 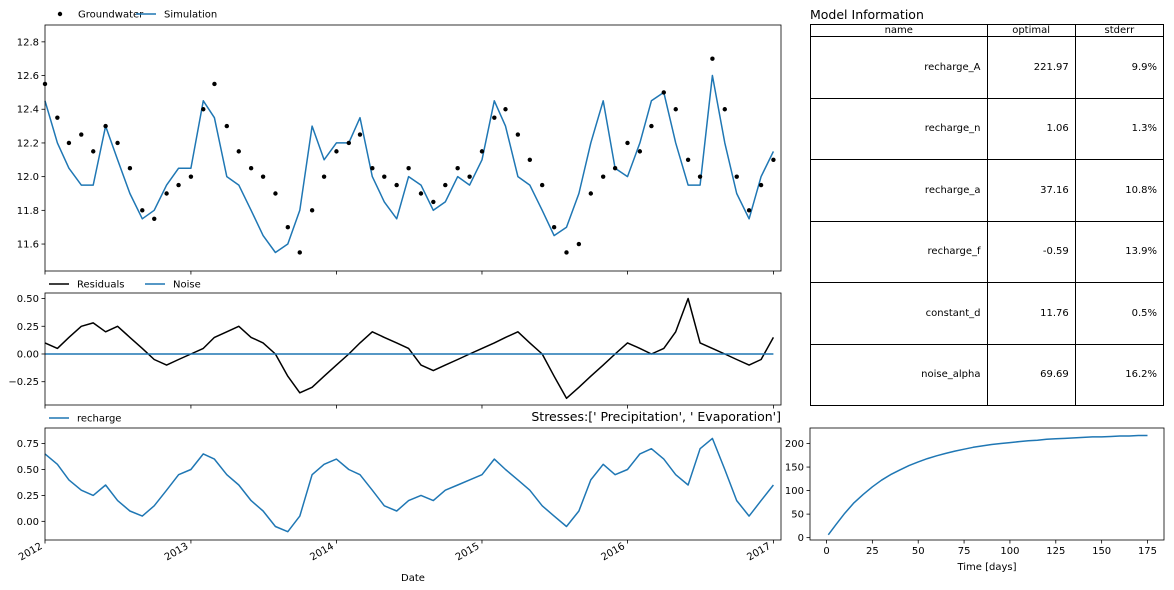 I want to click on param-stderr: 9.9%, so click(x=1119, y=67).